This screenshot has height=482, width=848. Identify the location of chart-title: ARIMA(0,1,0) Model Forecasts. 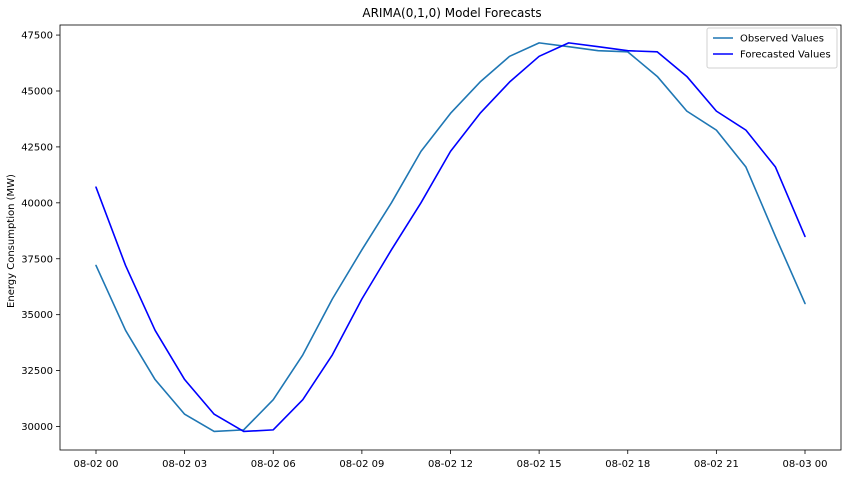
(451, 13).